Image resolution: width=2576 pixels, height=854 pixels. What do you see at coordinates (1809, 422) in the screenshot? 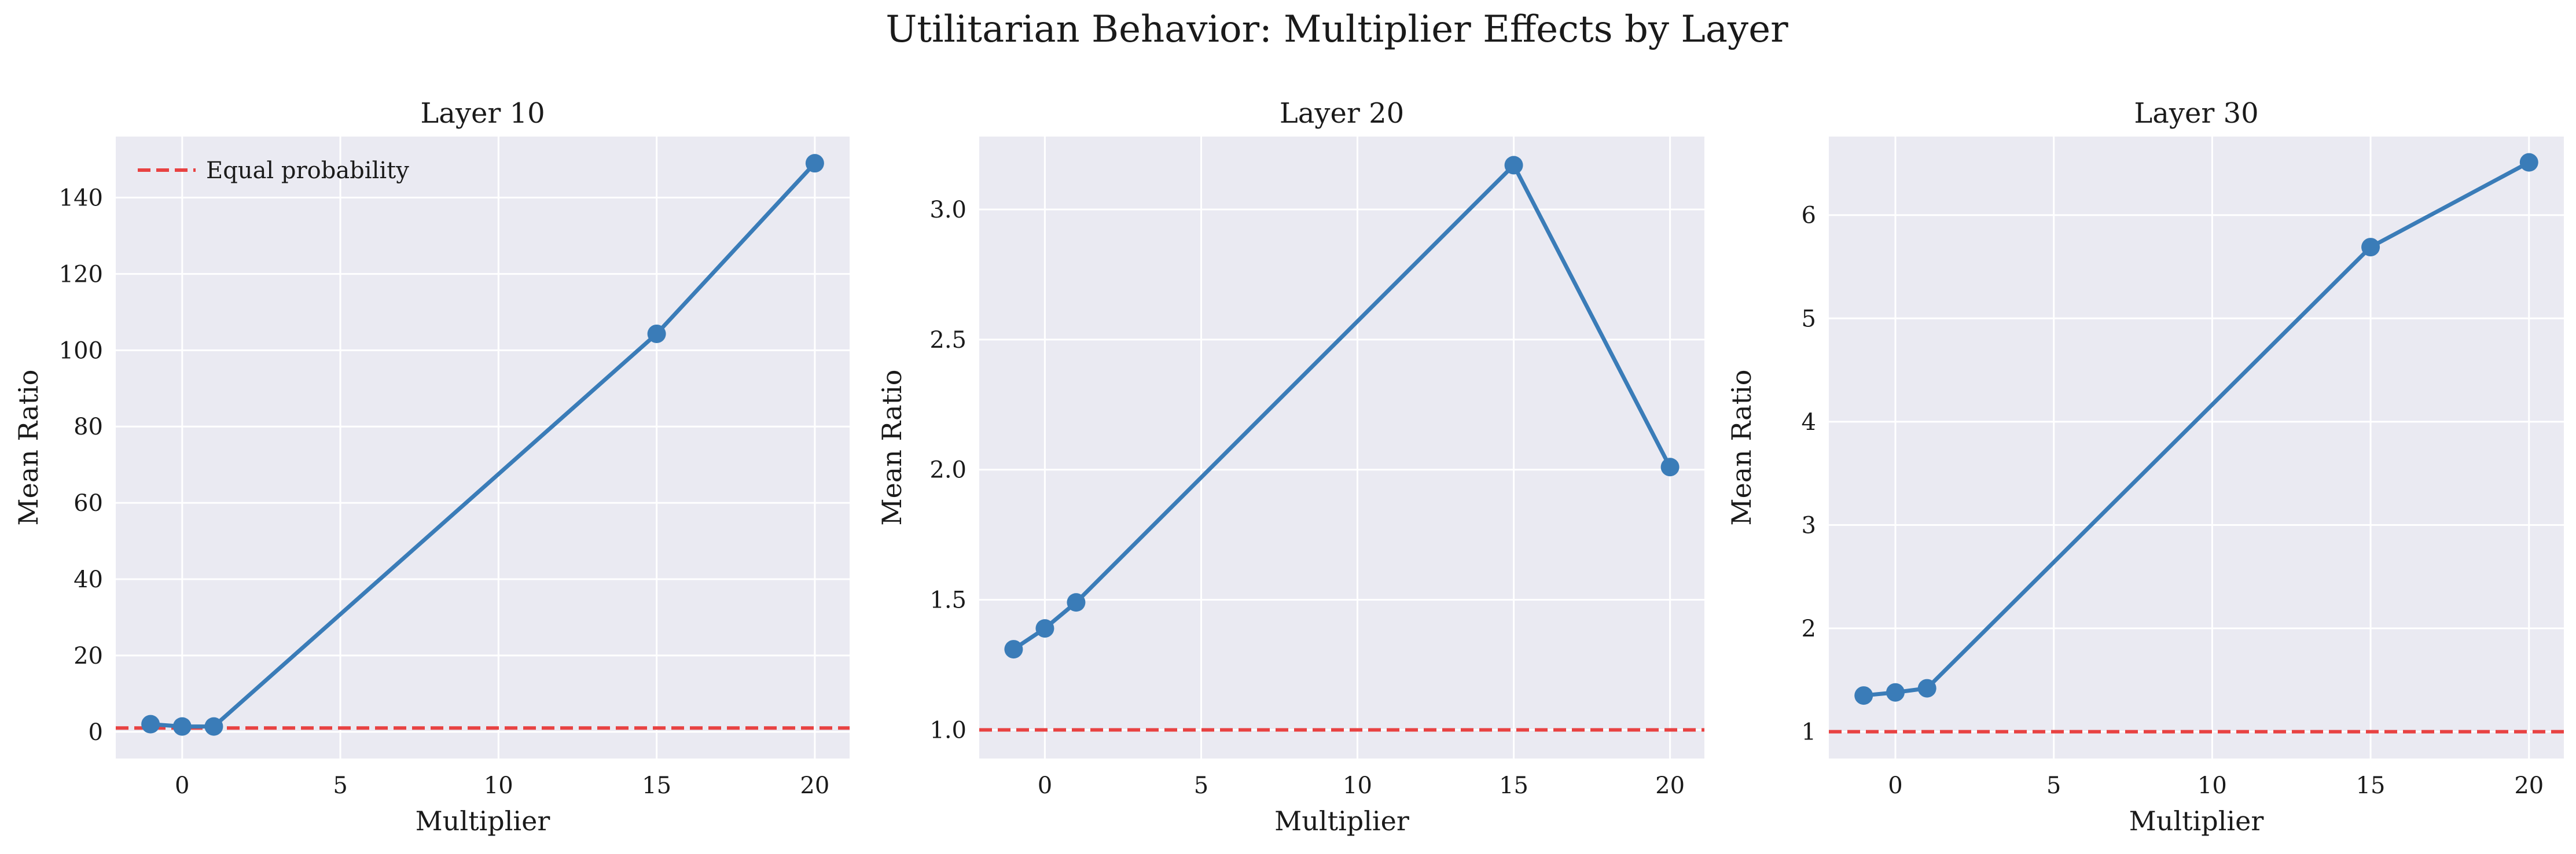
I see `y-tick-label: 4` at bounding box center [1809, 422].